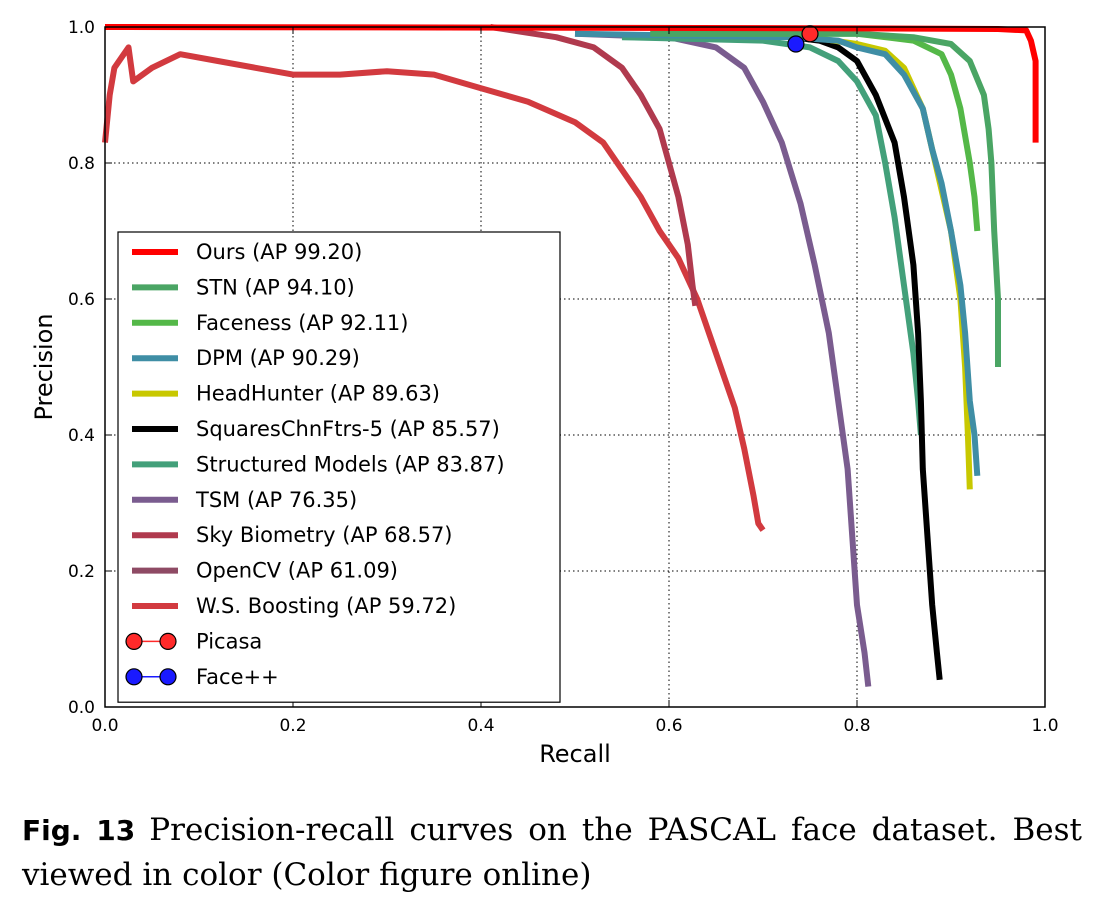 The height and width of the screenshot is (902, 1116). Describe the element at coordinates (668, 726) in the screenshot. I see `x-tick-label: 0.6` at that location.